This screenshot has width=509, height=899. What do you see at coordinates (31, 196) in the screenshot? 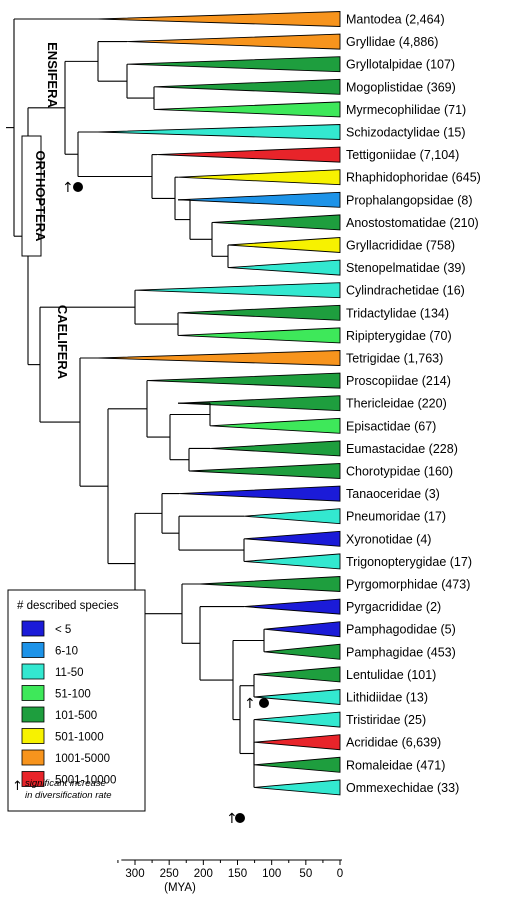
I see `orthoptera-box` at bounding box center [31, 196].